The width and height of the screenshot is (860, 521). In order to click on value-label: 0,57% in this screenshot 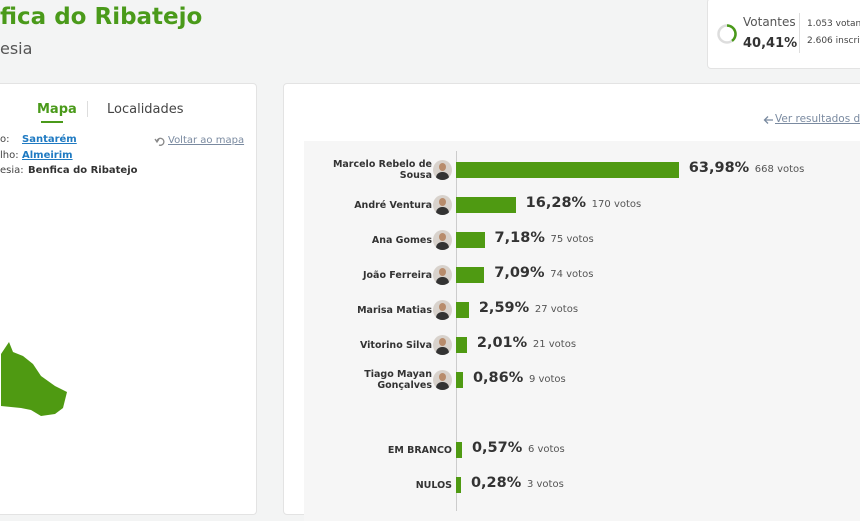, I will do `click(497, 448)`.